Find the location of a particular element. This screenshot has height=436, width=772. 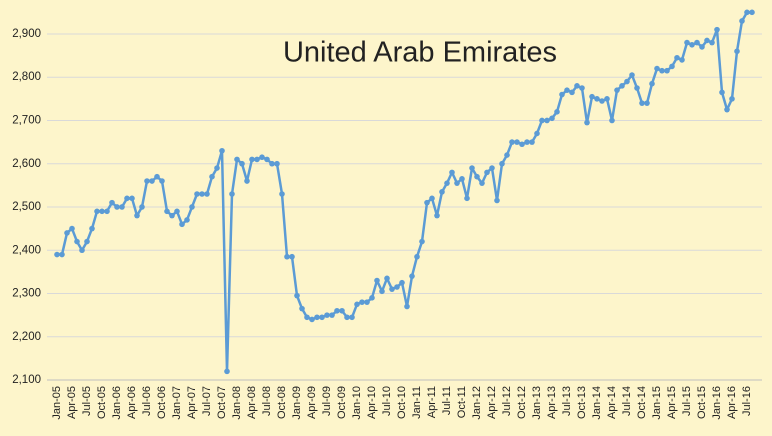

x-tick-label: Jul-13 is located at coordinates (567, 401).